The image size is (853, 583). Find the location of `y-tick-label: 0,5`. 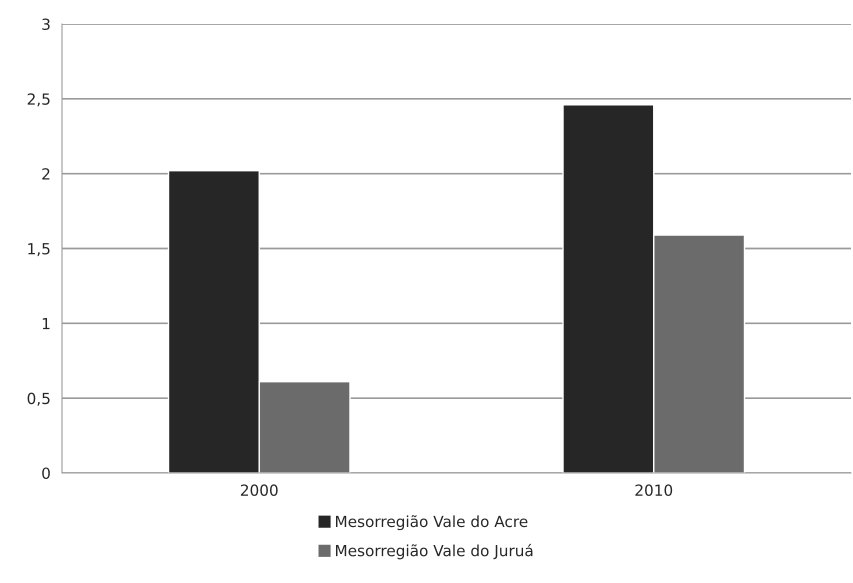

y-tick-label: 0,5 is located at coordinates (39, 399).